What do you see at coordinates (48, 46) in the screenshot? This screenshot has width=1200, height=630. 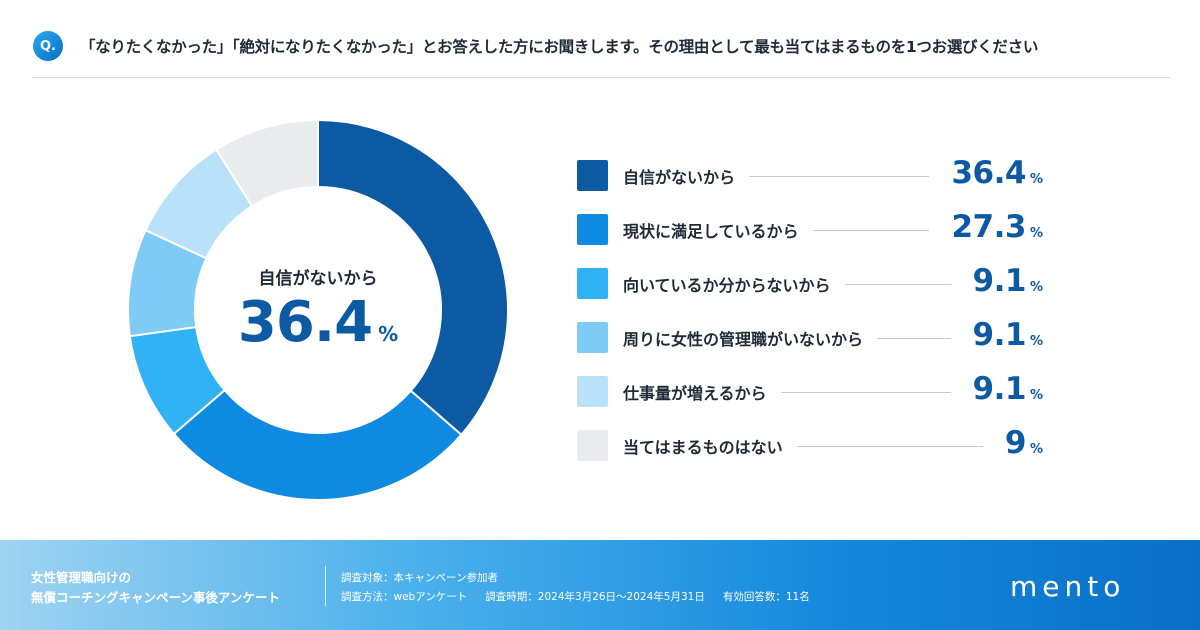 I see `question-icon: Q.` at bounding box center [48, 46].